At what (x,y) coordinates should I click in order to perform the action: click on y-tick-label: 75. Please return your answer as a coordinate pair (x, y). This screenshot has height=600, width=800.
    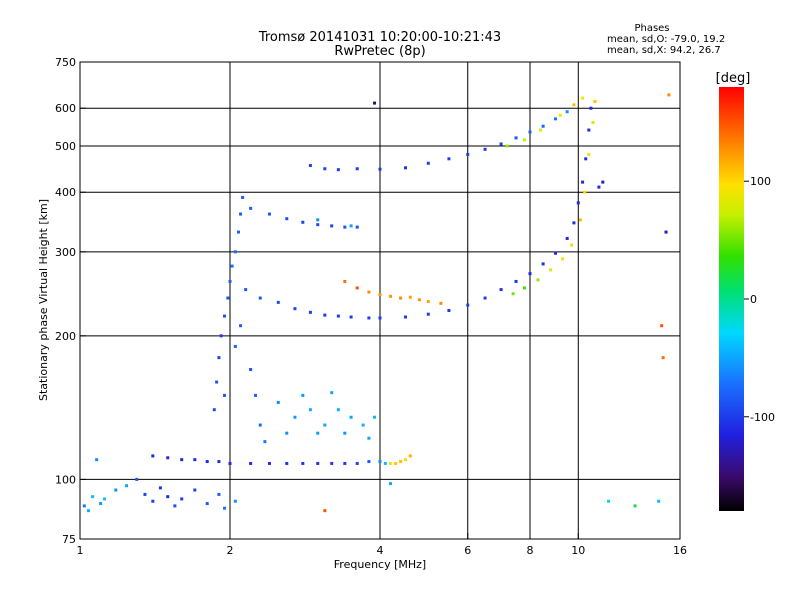
    Looking at the image, I should click on (69, 539).